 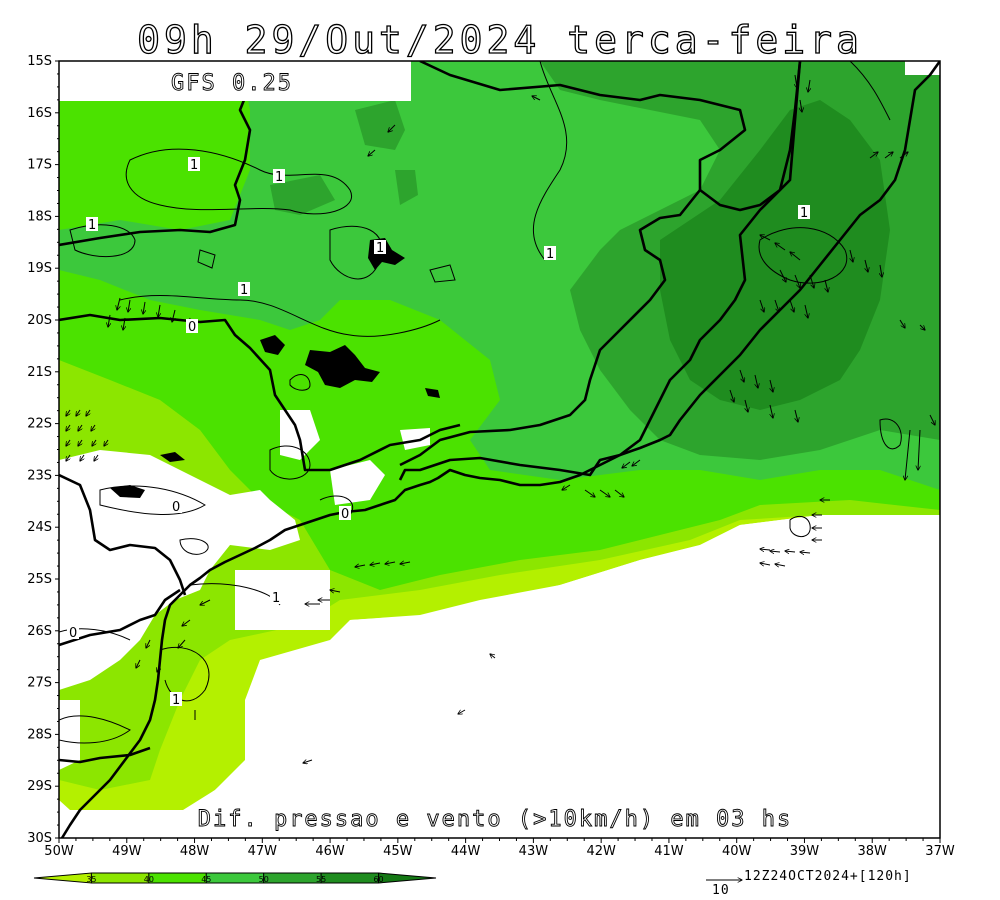 What do you see at coordinates (669, 851) in the screenshot?
I see `lon-label: 41W` at bounding box center [669, 851].